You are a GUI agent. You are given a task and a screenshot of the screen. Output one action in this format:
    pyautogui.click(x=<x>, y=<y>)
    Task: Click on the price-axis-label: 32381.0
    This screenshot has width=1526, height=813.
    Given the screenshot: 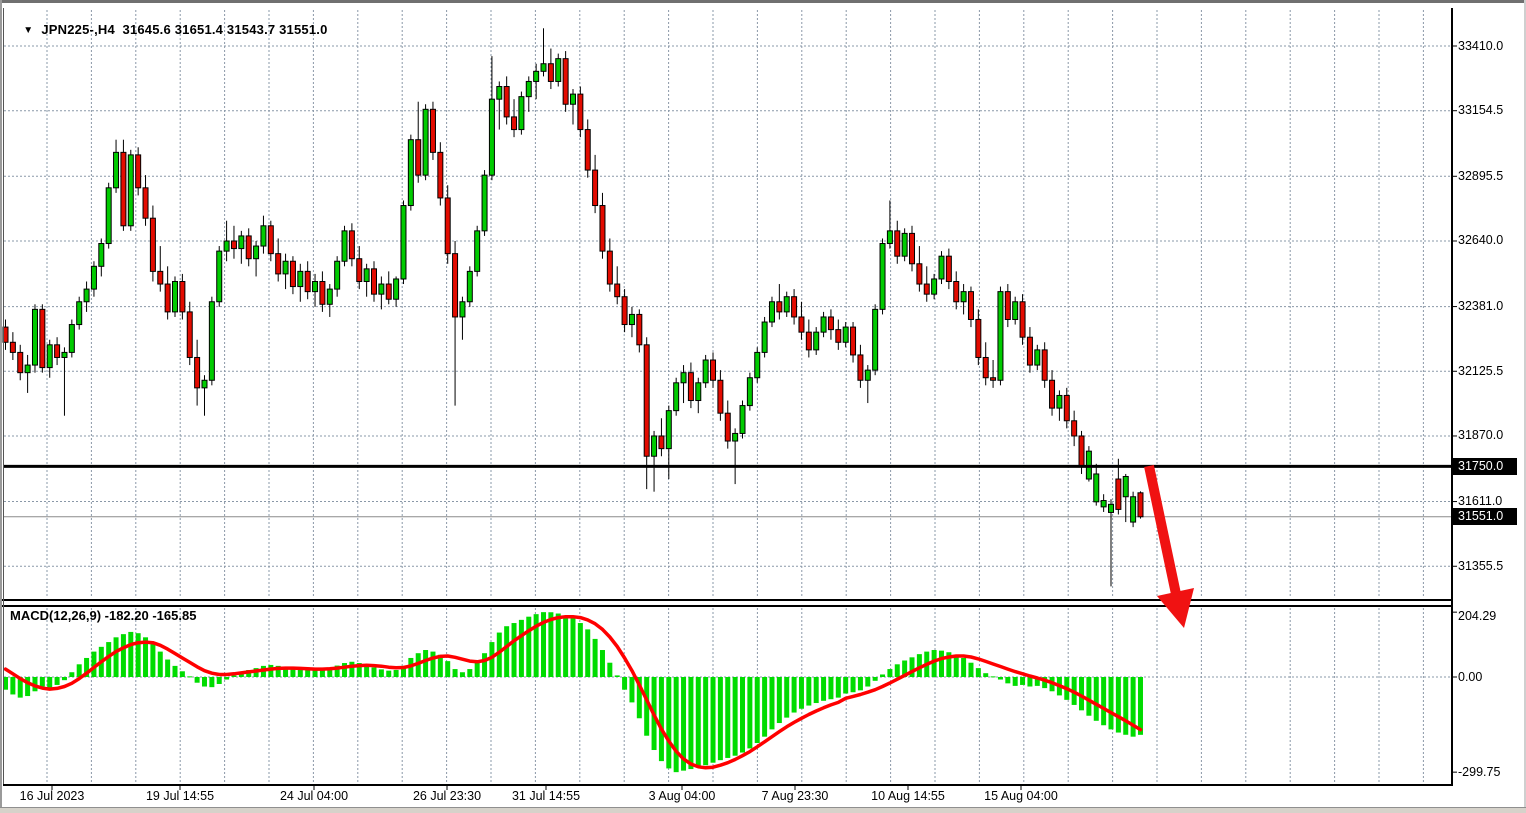 What is the action you would take?
    pyautogui.click(x=1481, y=306)
    